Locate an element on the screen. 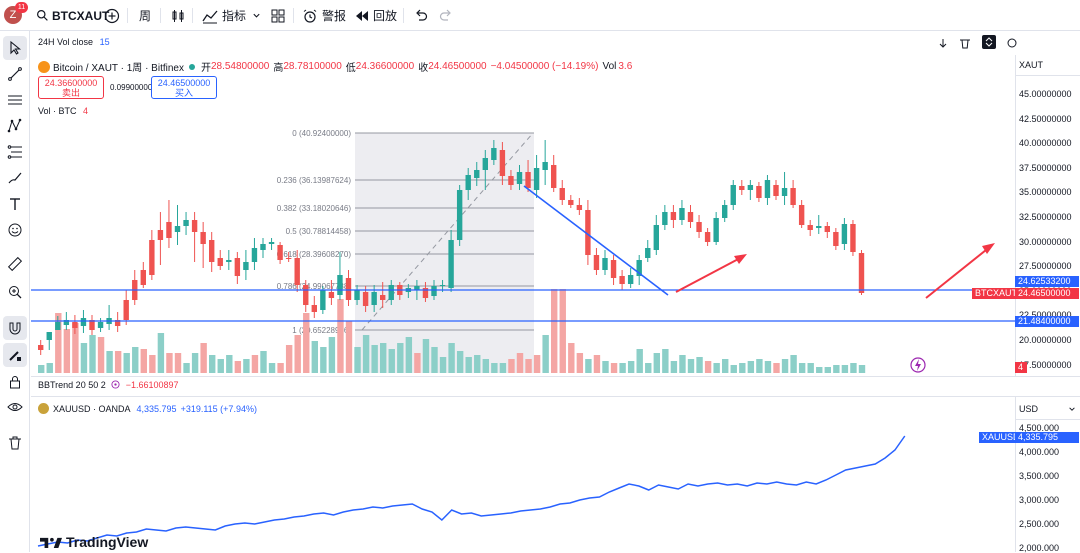  lower-tick-label: 4,000.000 is located at coordinates (1039, 452).